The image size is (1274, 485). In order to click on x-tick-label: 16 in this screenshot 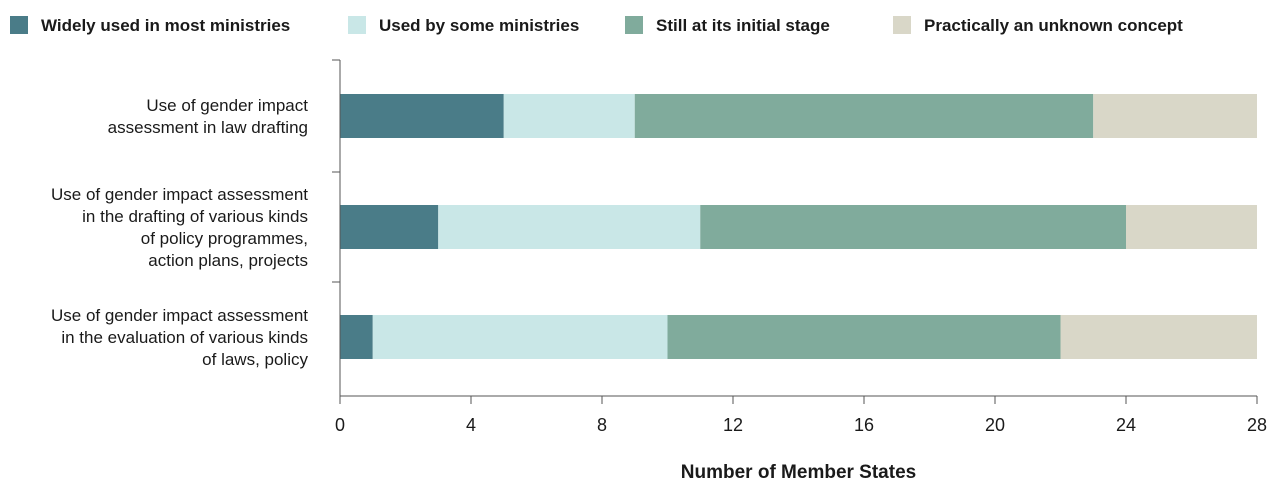, I will do `click(864, 425)`.